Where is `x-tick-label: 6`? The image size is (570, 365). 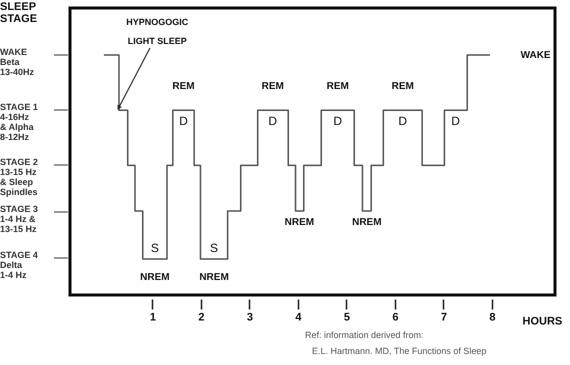
x-tick-label: 6 is located at coordinates (395, 318).